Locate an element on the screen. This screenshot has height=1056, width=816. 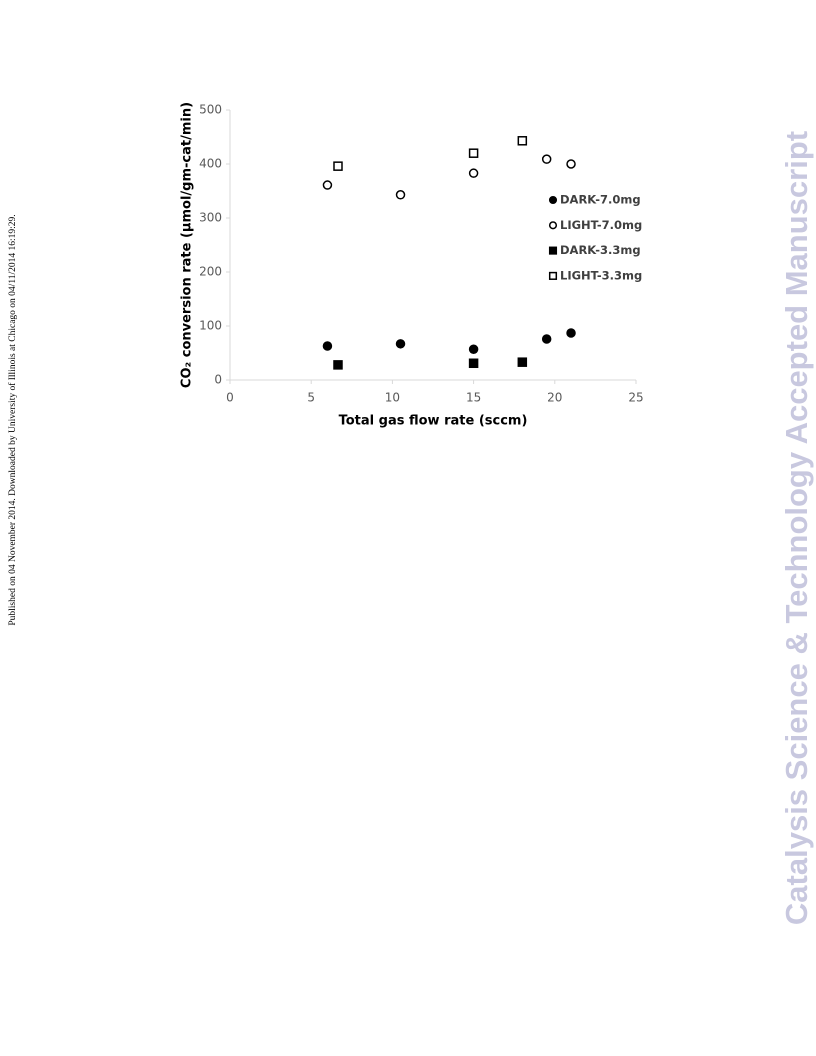
y-tick-label: 0 is located at coordinates (218, 380).